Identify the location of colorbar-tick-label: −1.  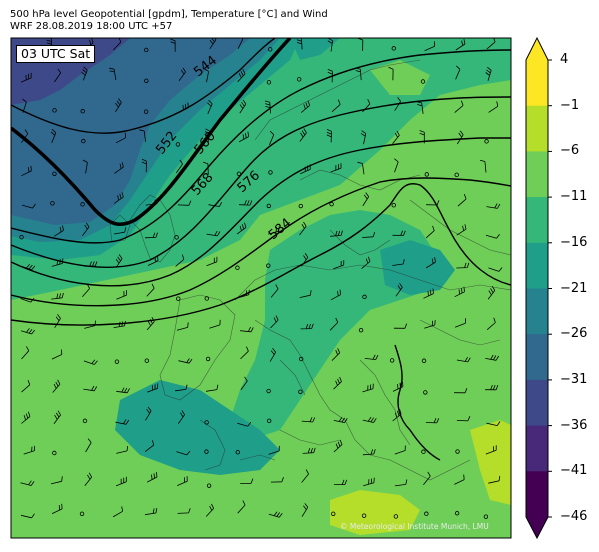
(570, 105).